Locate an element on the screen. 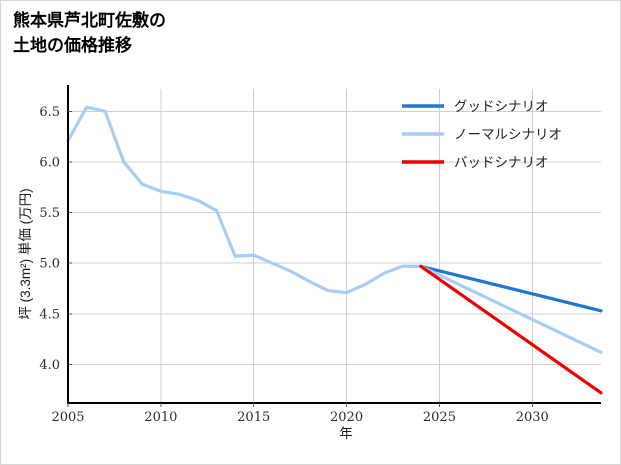 The width and height of the screenshot is (621, 465). series-line-グッドシナリオ is located at coordinates (511, 288).